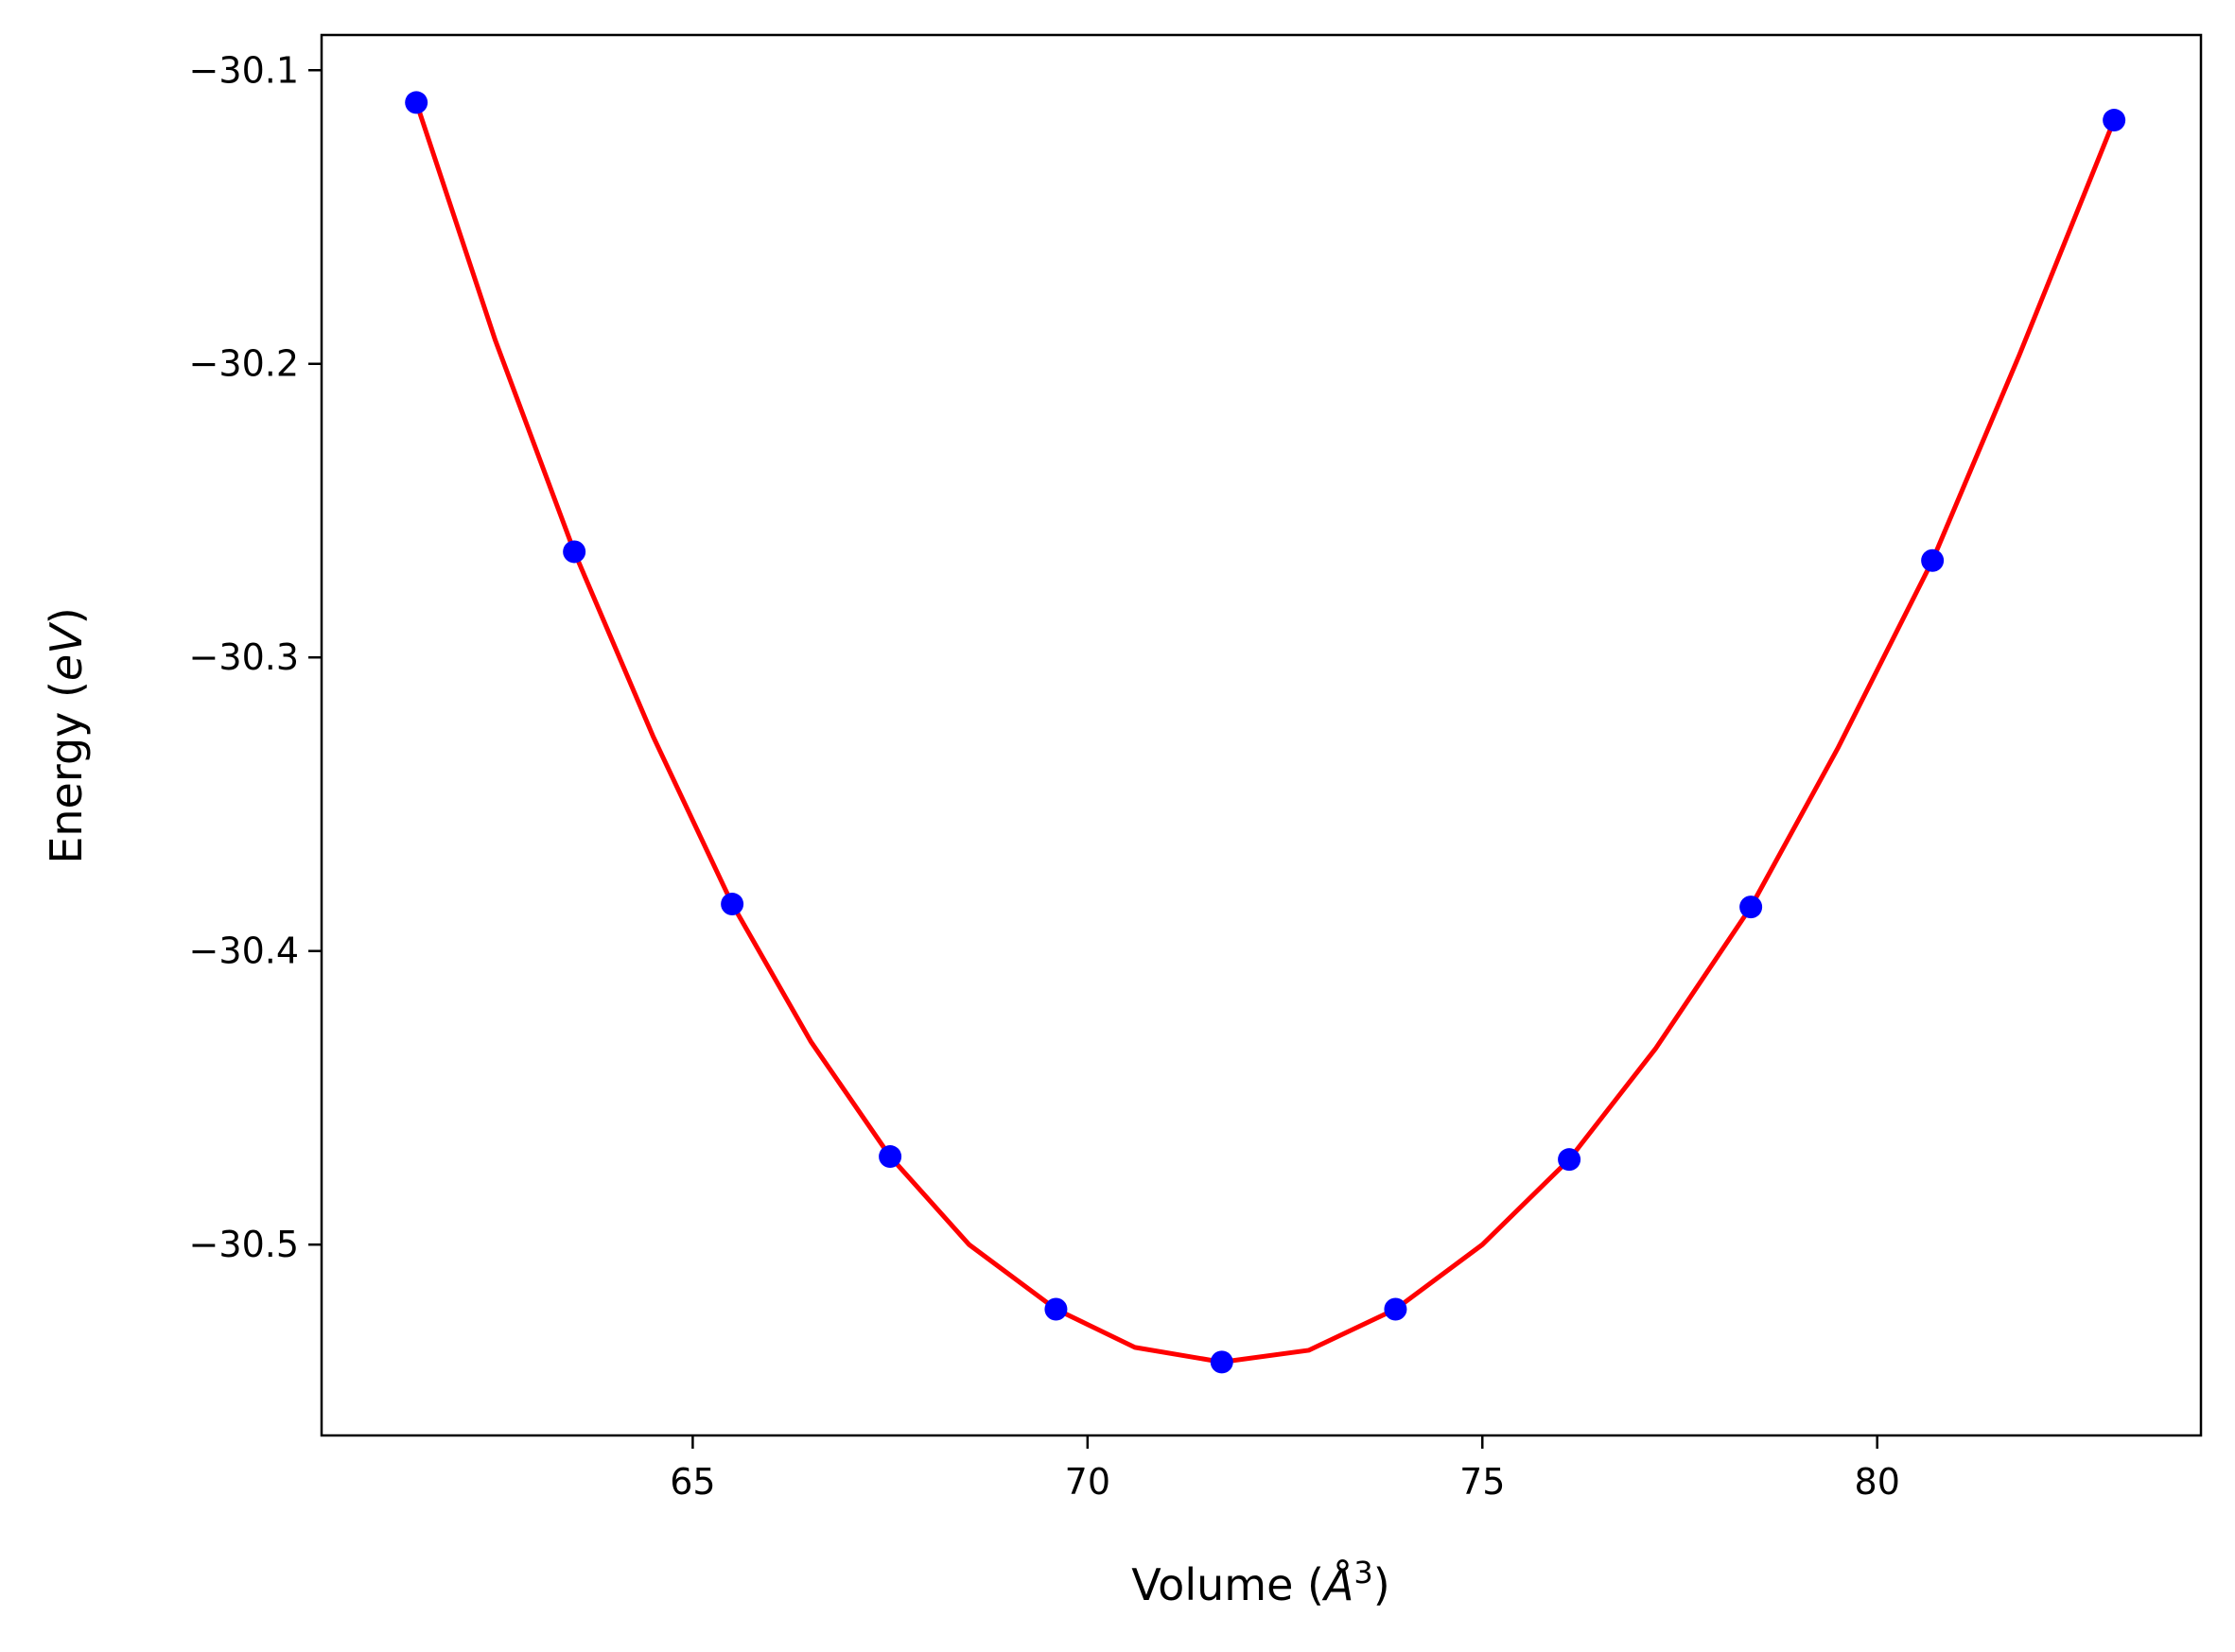 The width and height of the screenshot is (2235, 1652). Describe the element at coordinates (1285, 1469) in the screenshot. I see `x-axis-ticks: 65 70 75 80` at that location.